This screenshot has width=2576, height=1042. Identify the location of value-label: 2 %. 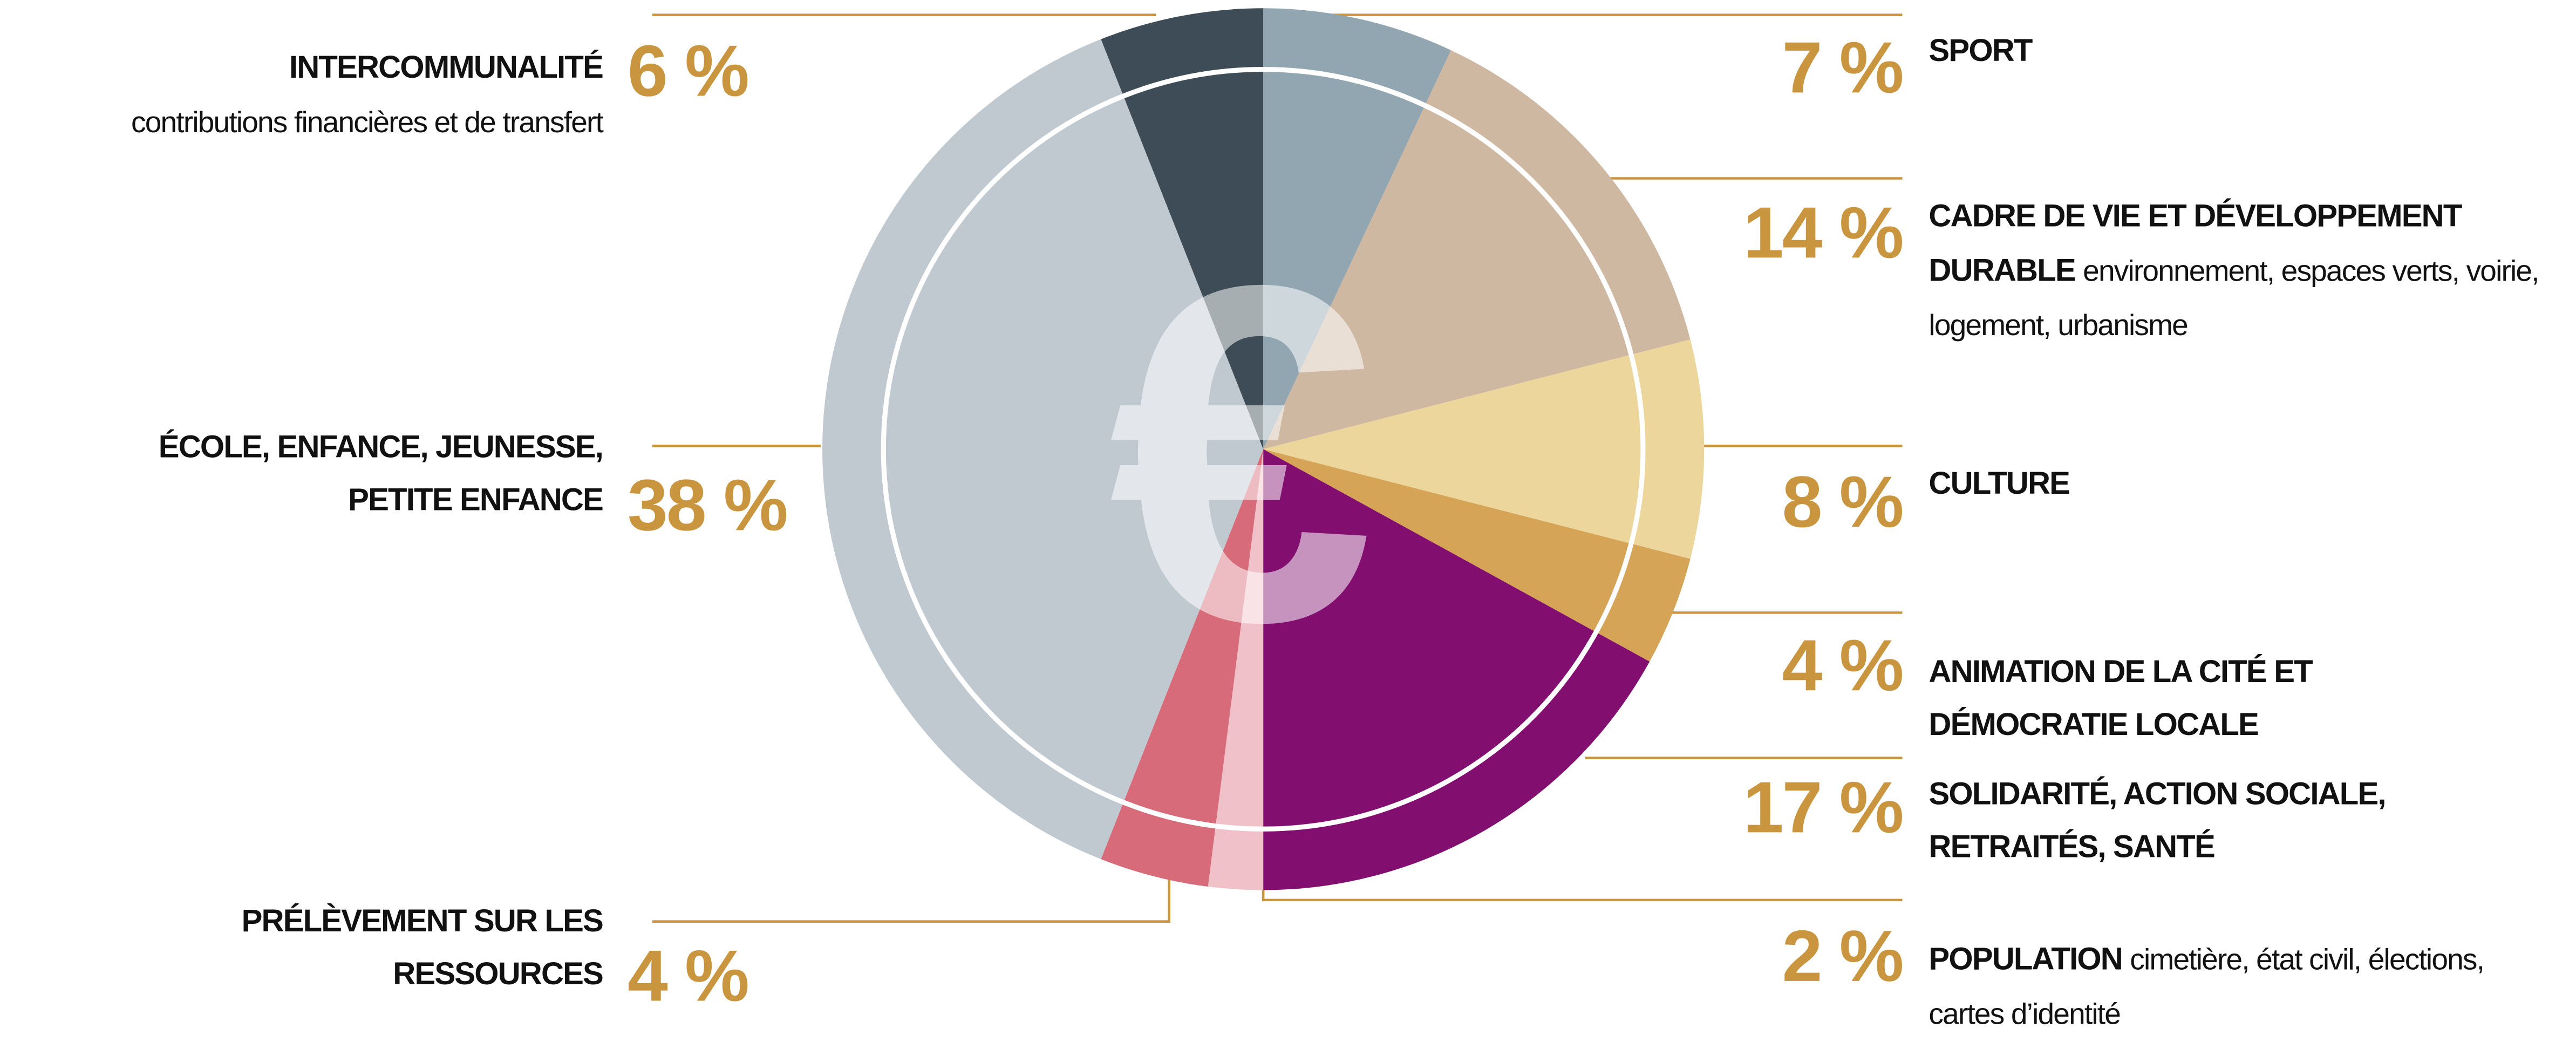
(1843, 957).